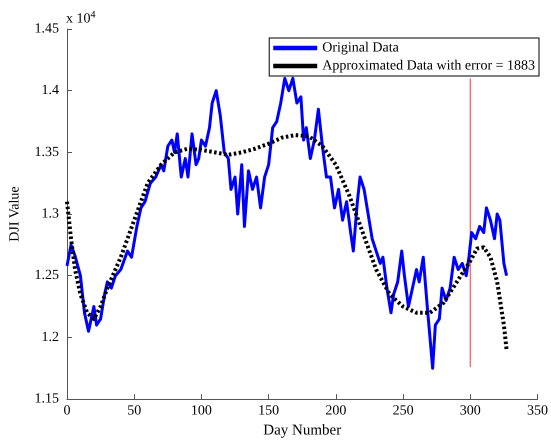 The height and width of the screenshot is (443, 551). I want to click on x-tick-label: 0, so click(67, 411).